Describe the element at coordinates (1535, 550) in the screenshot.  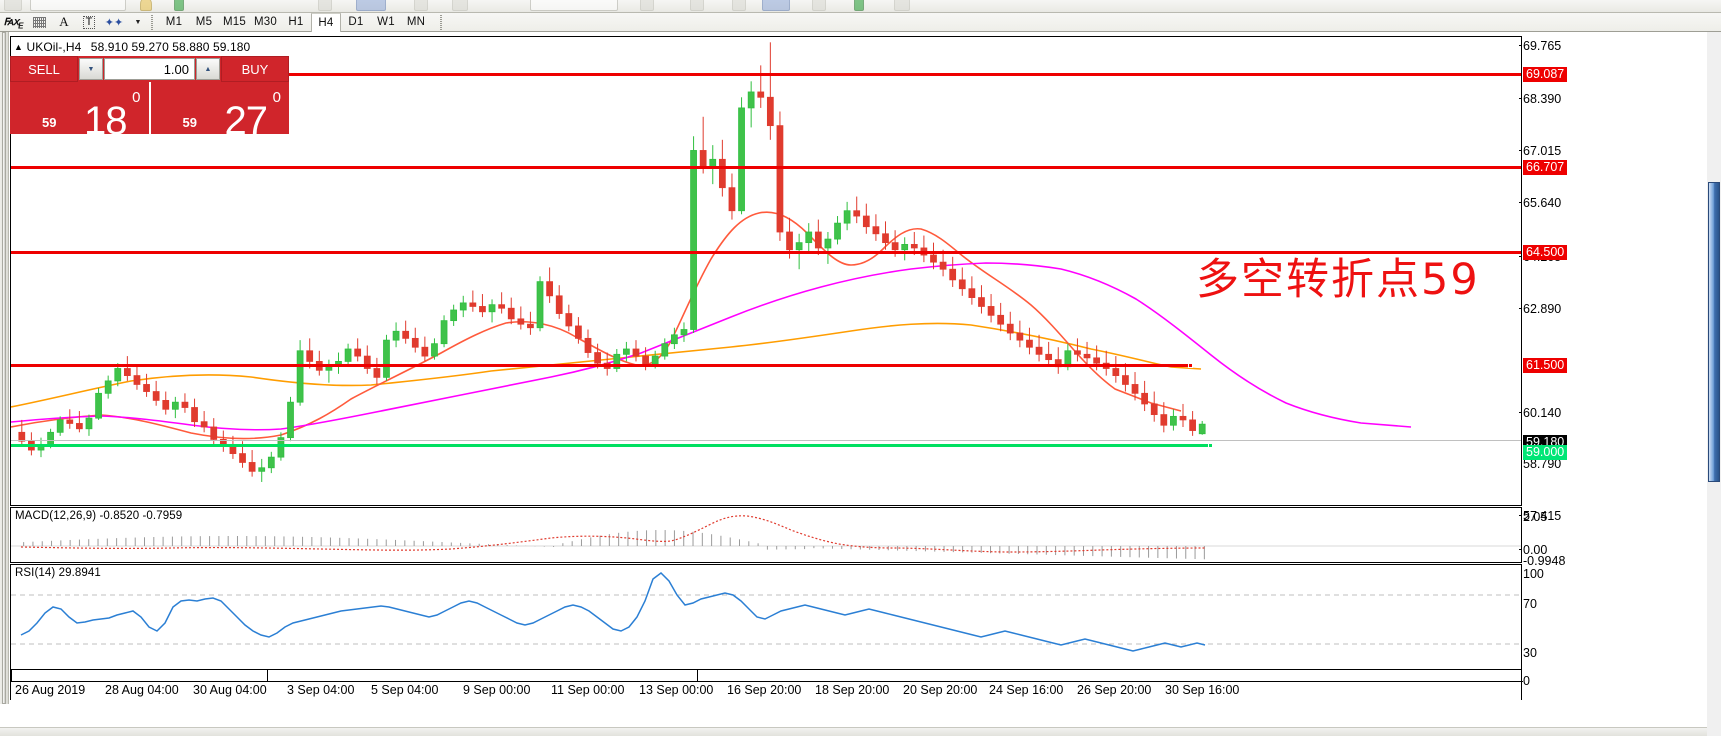
I see `tick-label: 0.00` at that location.